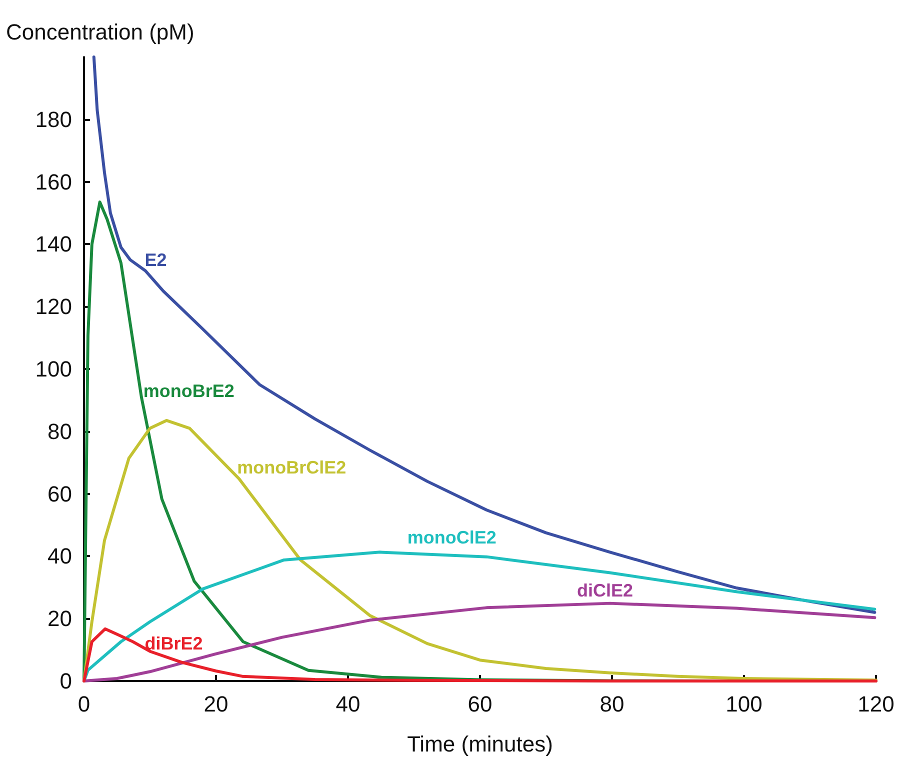  I want to click on y-tick-label: 100, so click(53, 369).